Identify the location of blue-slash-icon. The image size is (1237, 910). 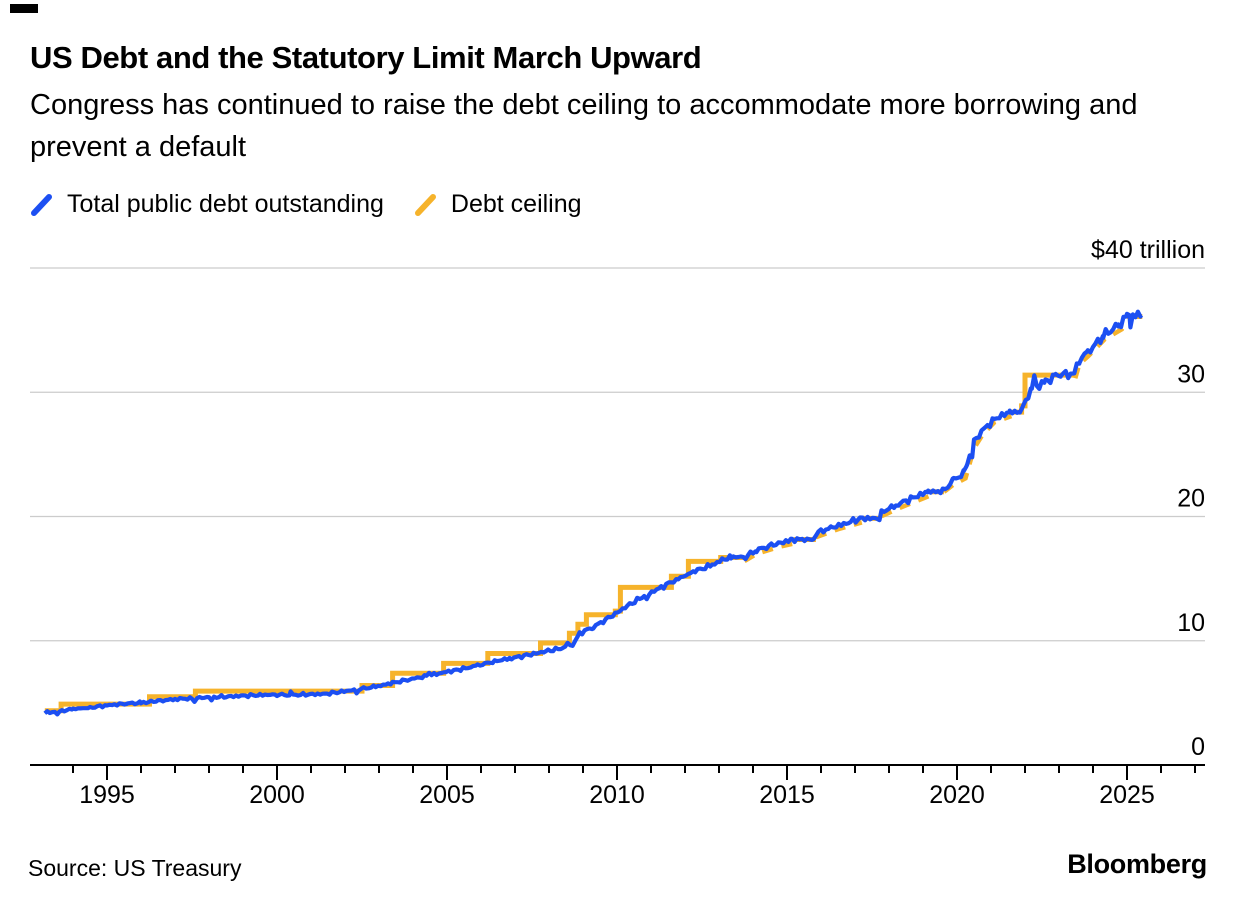
(41, 204).